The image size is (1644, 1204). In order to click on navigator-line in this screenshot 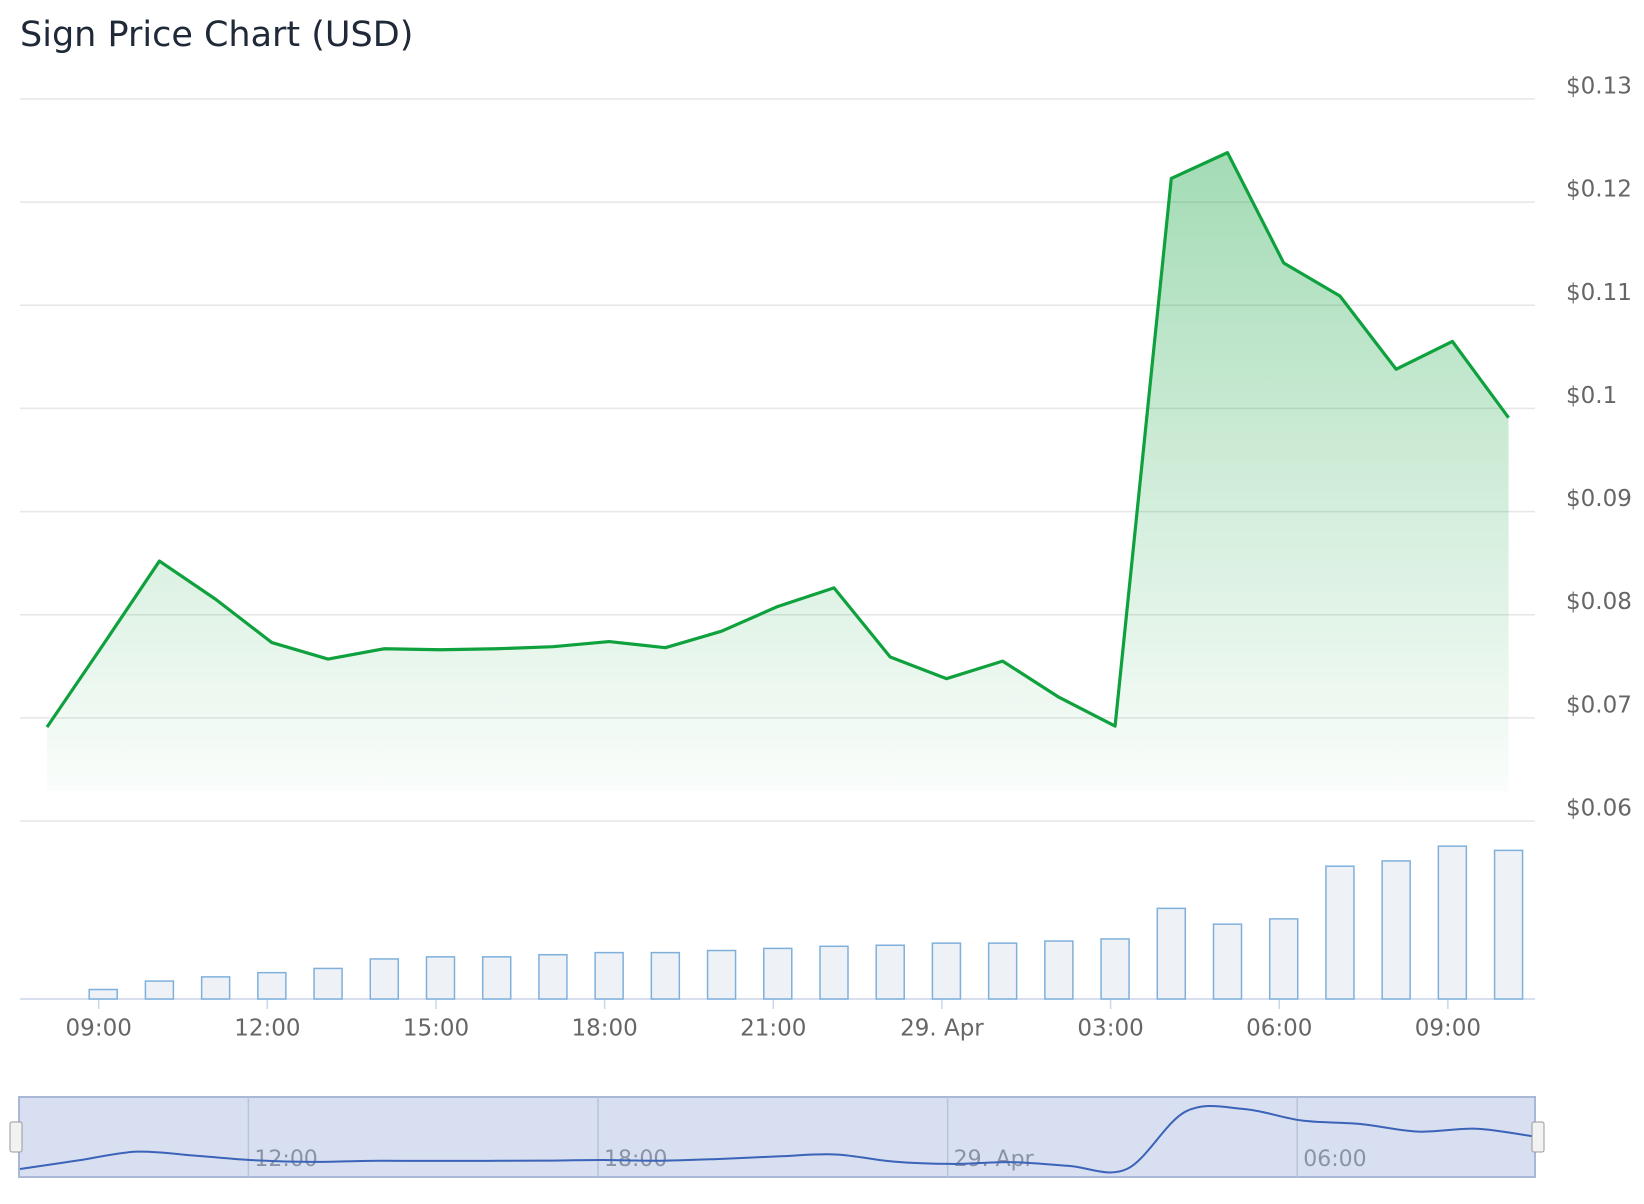, I will do `click(777, 1139)`.